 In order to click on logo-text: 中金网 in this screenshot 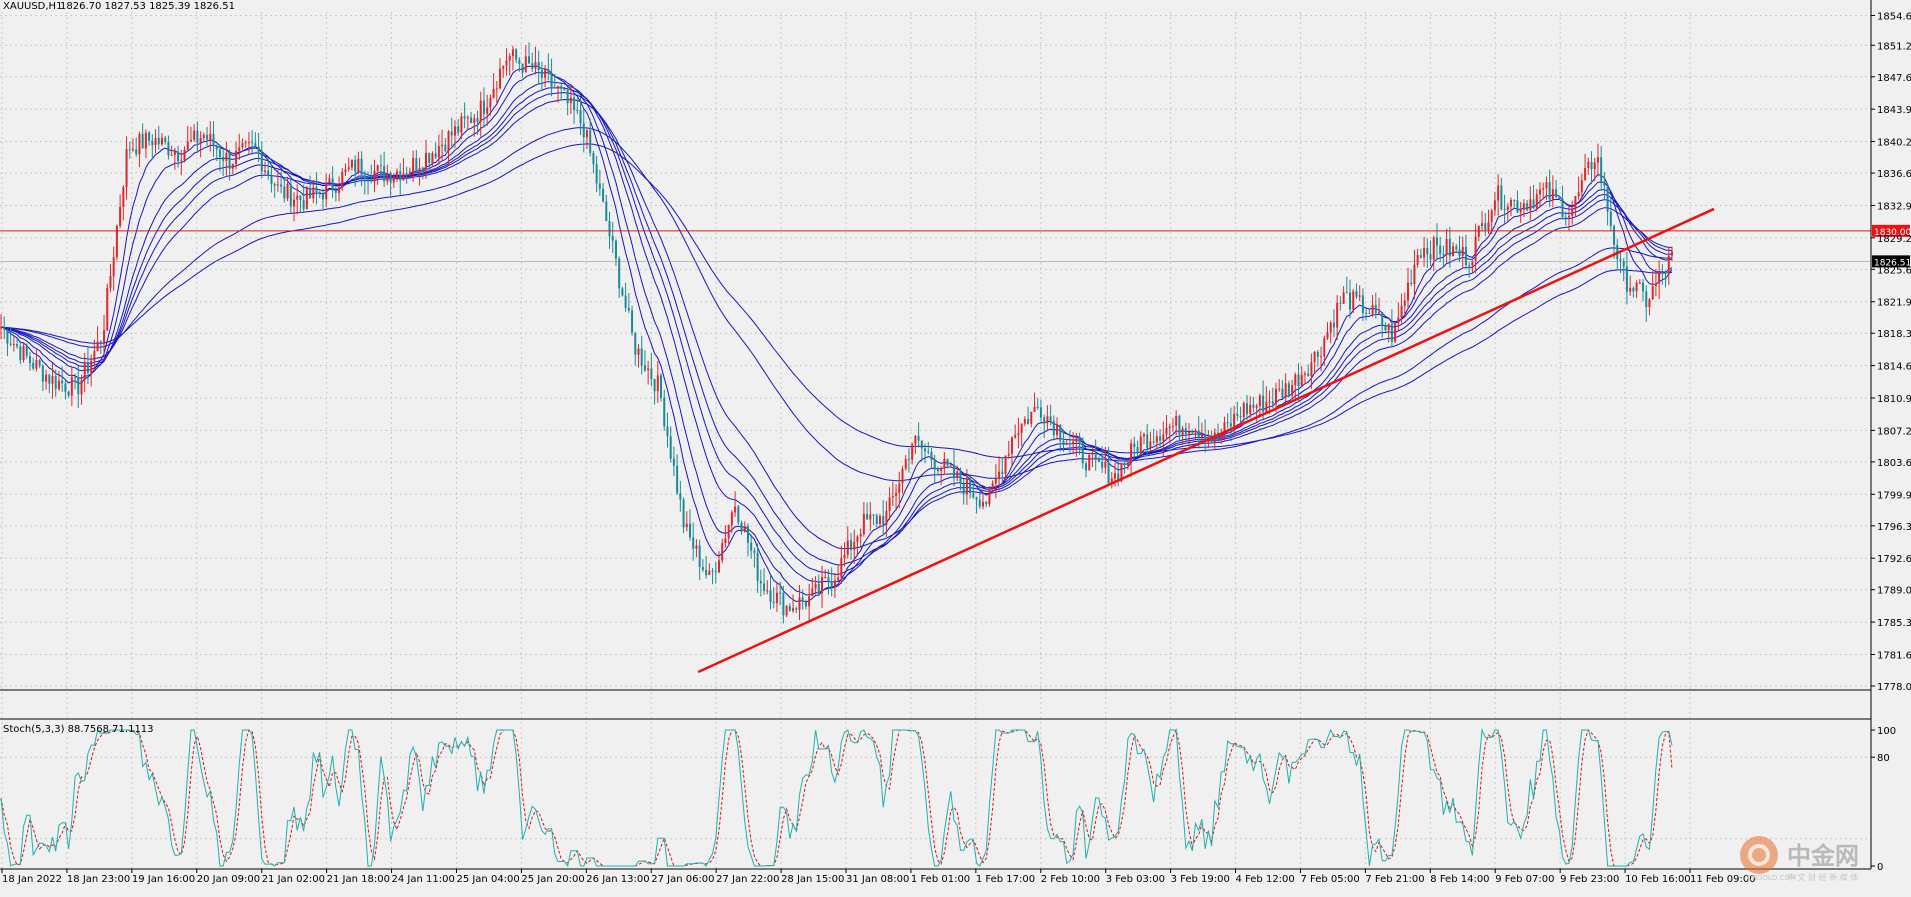, I will do `click(1823, 856)`.